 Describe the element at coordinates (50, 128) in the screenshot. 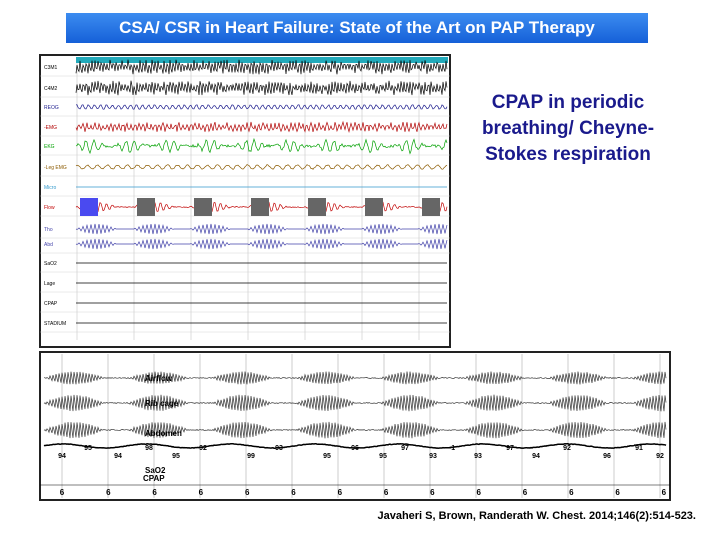

I see `channel-label: -EMG` at that location.